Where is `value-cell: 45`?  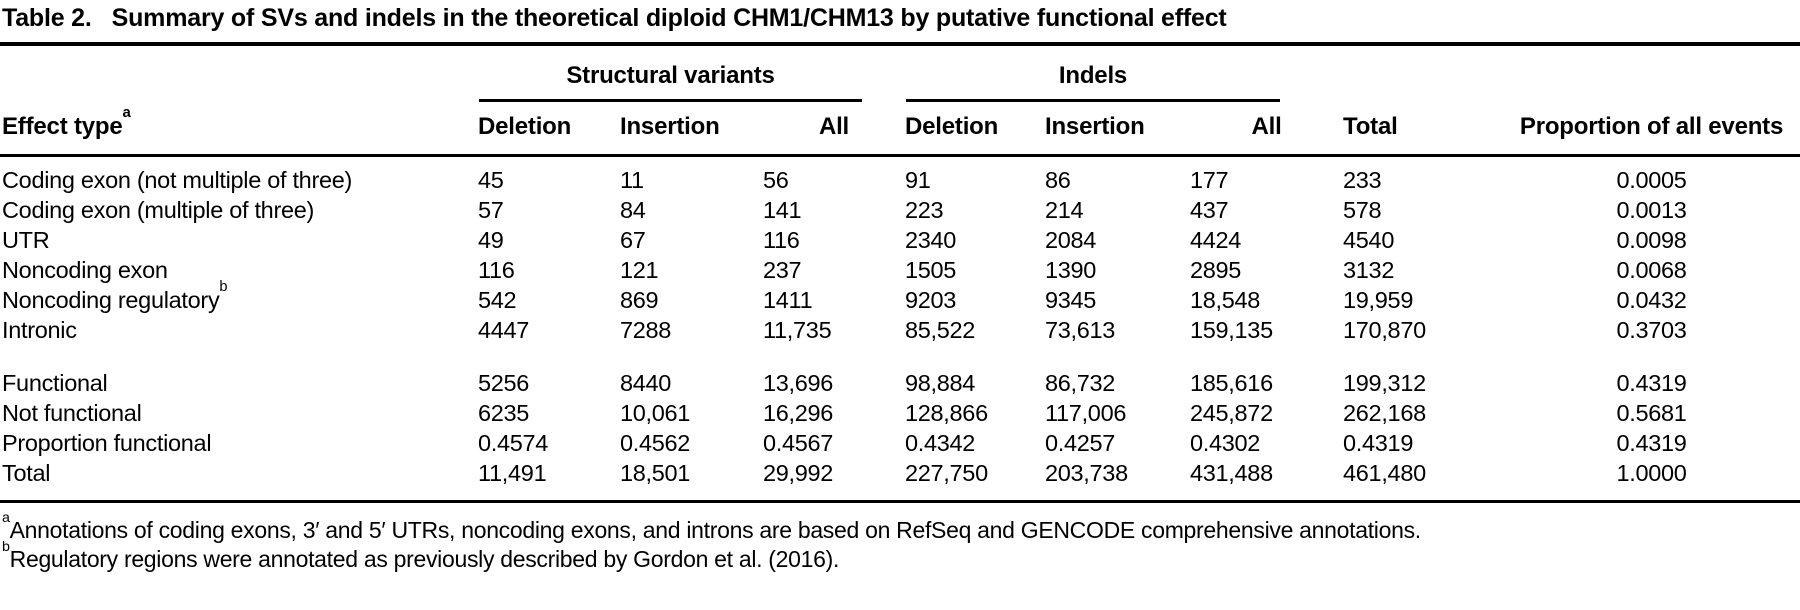 value-cell: 45 is located at coordinates (491, 180).